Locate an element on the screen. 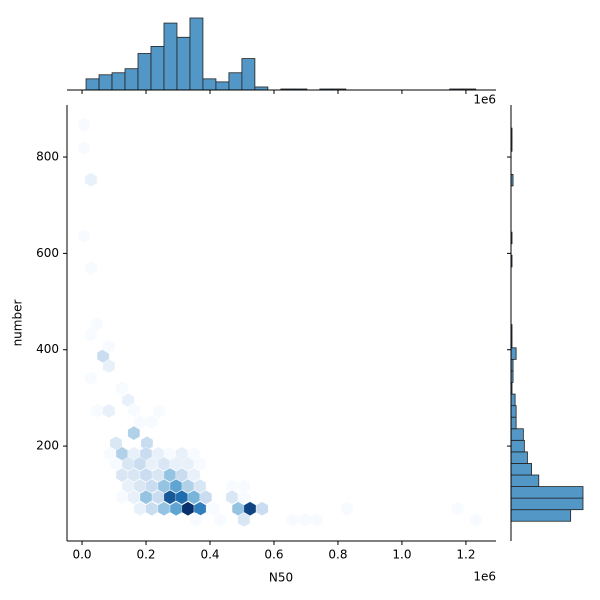 The height and width of the screenshot is (600, 600). y-tick-label: 200 is located at coordinates (47, 446).